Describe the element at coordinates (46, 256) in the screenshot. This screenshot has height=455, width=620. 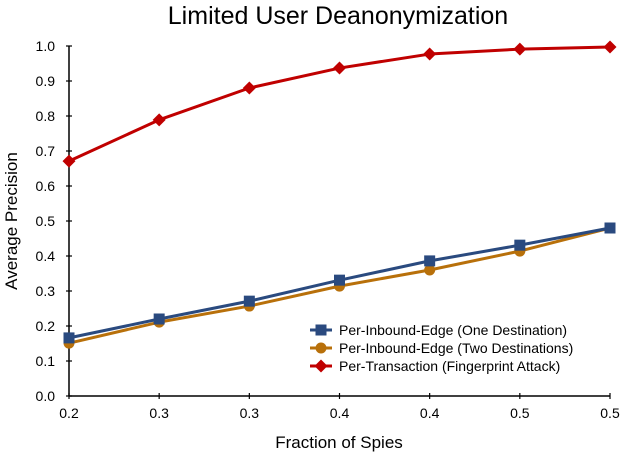
I see `y-tick-label: 0.4` at that location.